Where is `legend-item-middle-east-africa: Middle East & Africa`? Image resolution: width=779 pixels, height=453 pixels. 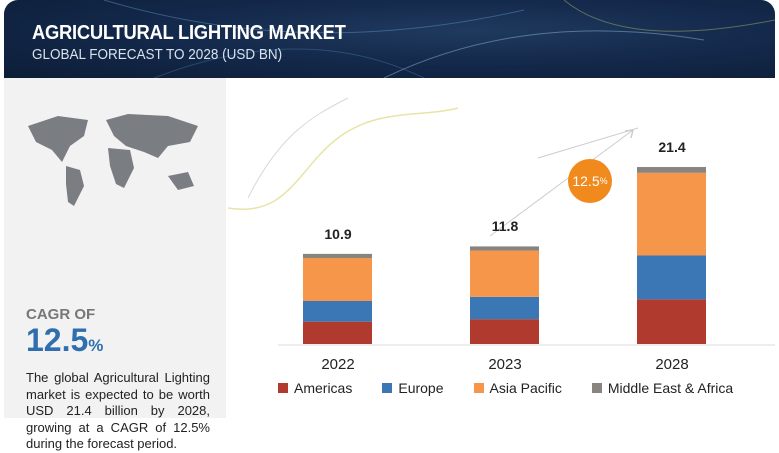
legend-item-middle-east-africa: Middle East & Africa is located at coordinates (662, 388).